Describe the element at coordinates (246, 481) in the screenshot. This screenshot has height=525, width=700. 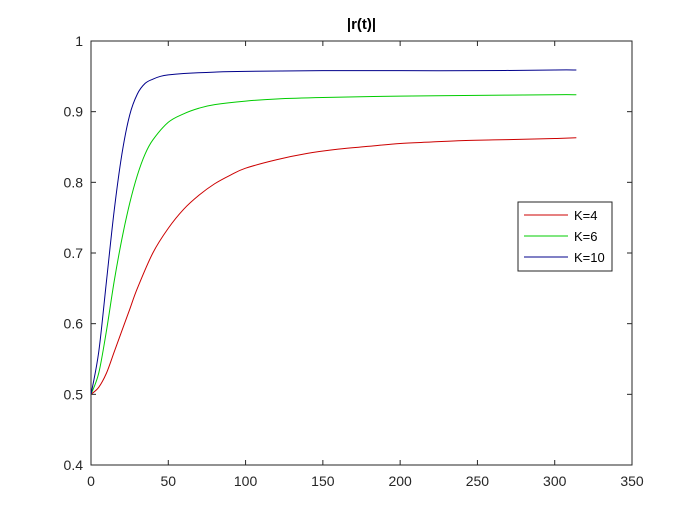
I see `x-tick-label: 100` at that location.